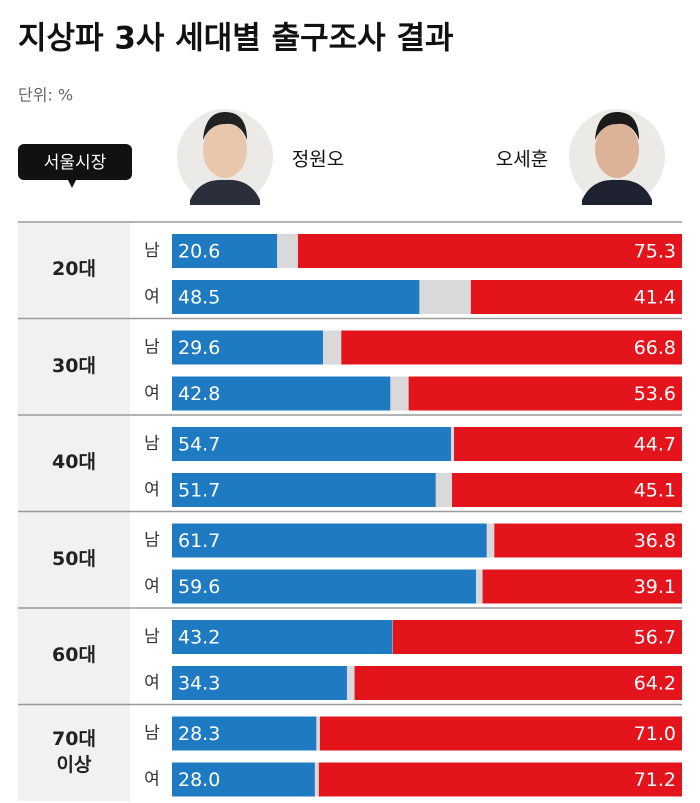  Describe the element at coordinates (655, 734) in the screenshot. I see `value-label: 71.0` at that location.